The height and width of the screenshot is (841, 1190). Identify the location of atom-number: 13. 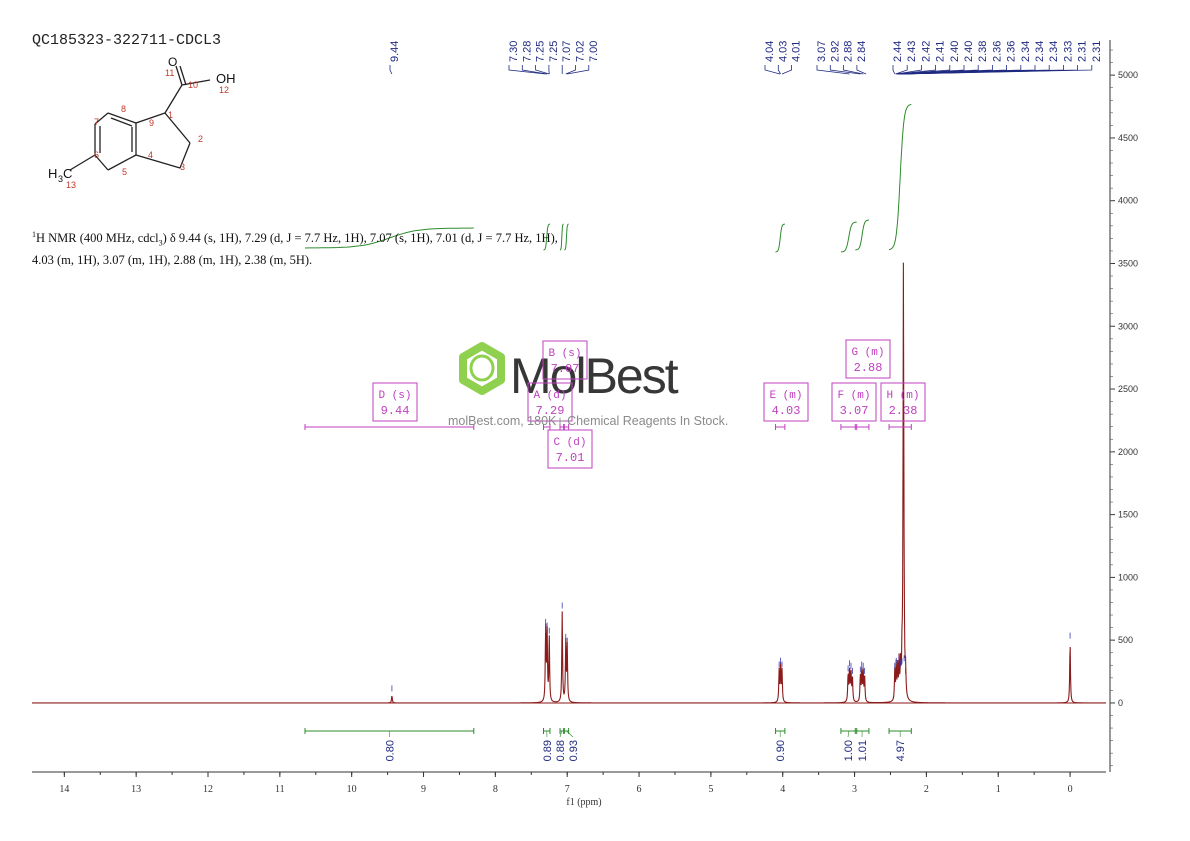
(71, 185).